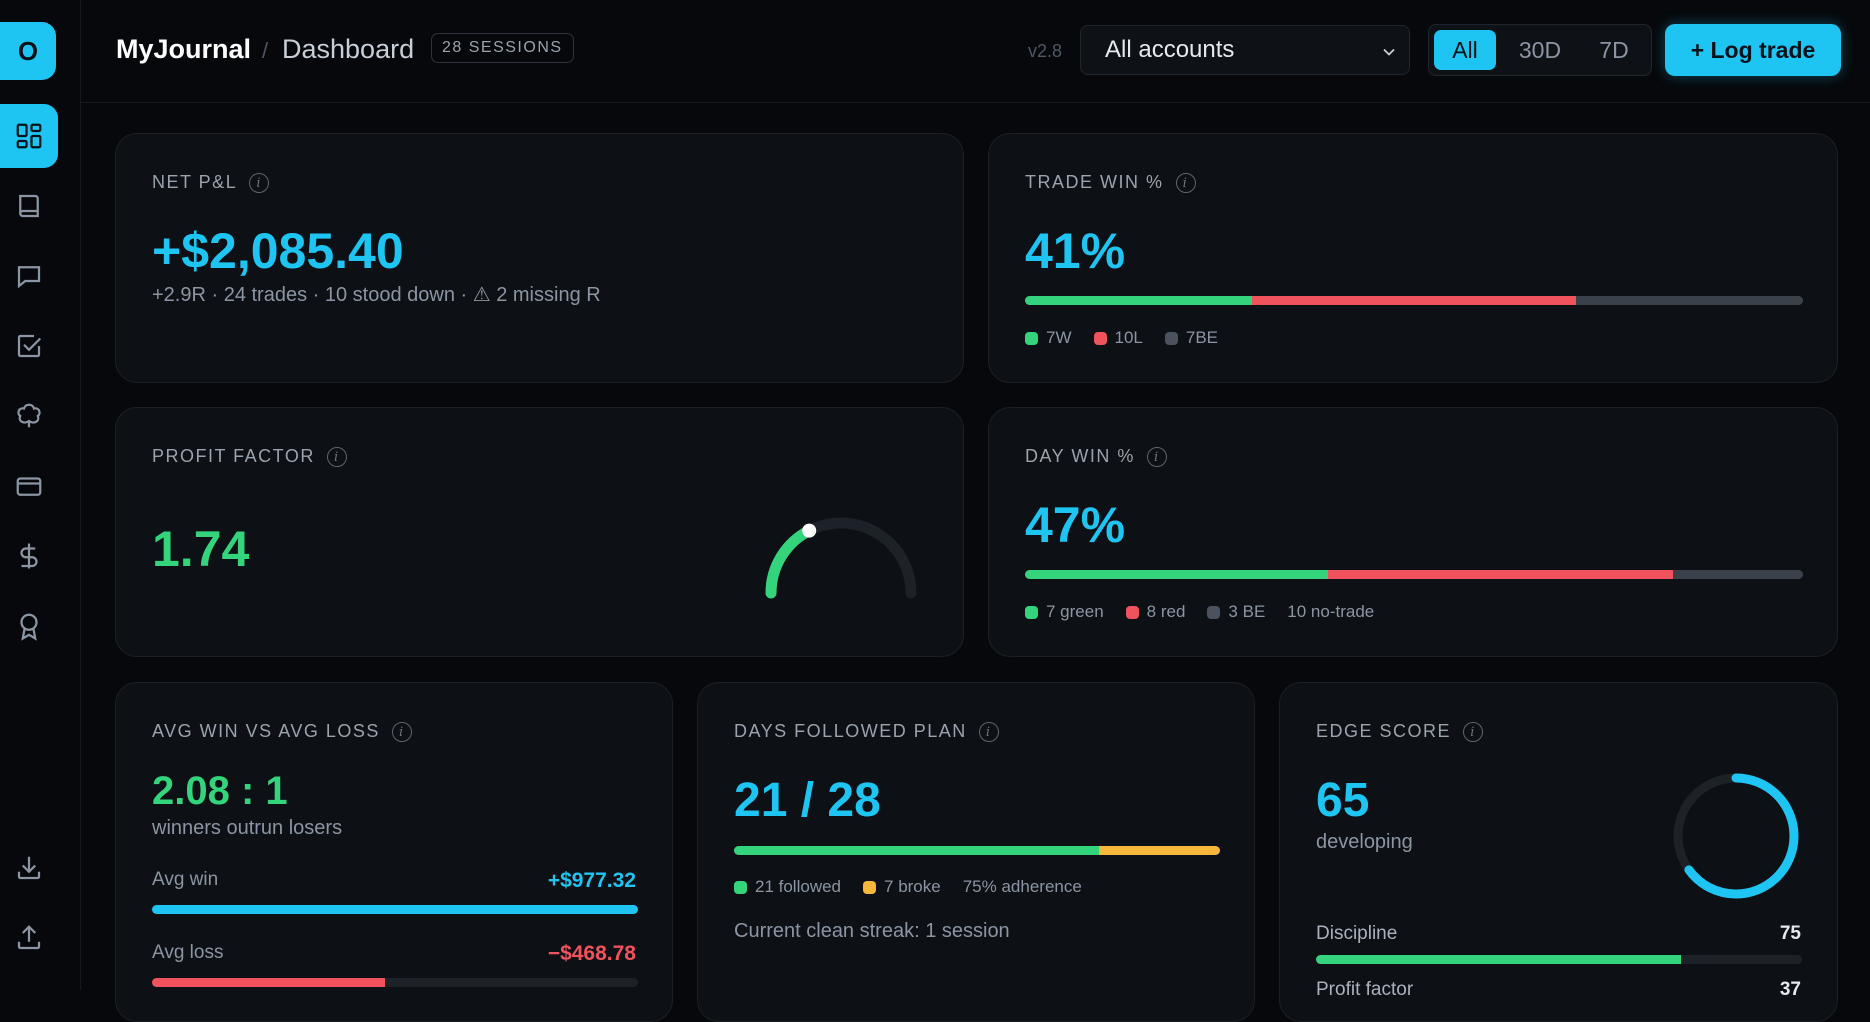 This screenshot has height=1022, width=1870. What do you see at coordinates (1236, 612) in the screenshot?
I see `legend-be-days: 3 BE` at bounding box center [1236, 612].